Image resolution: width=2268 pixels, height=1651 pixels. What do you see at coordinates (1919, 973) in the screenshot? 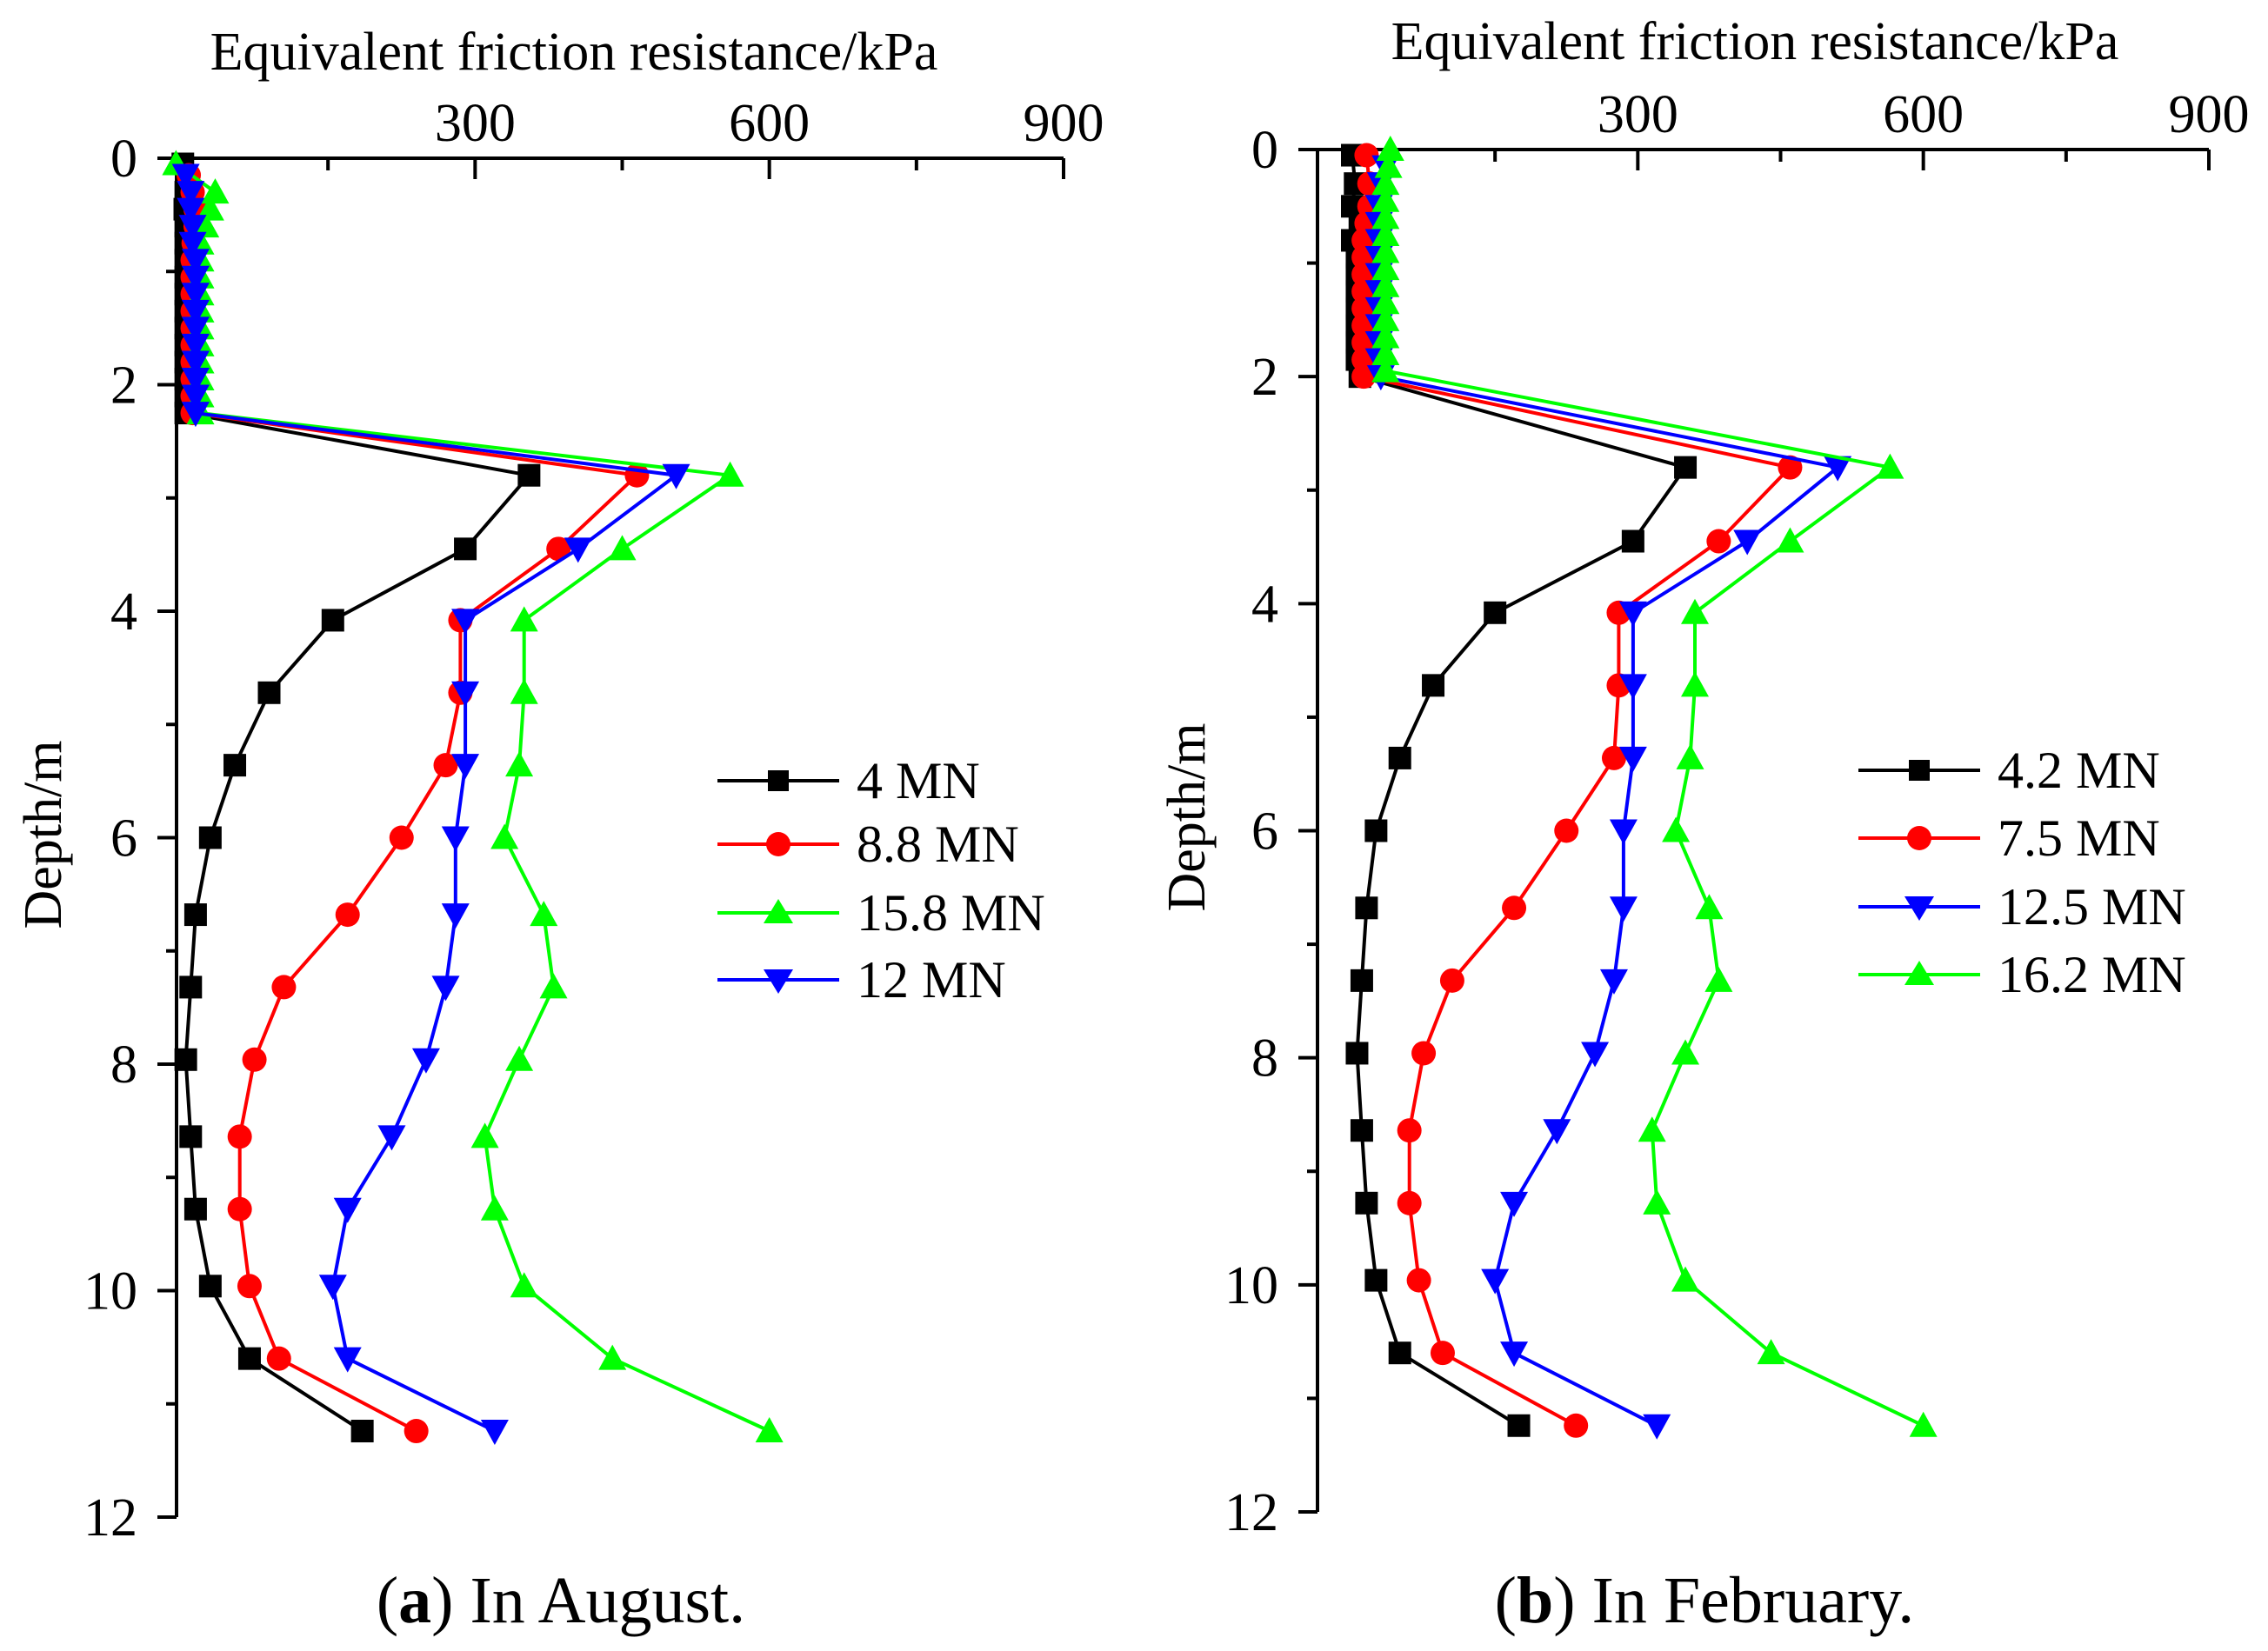
I see `legend-marker-triangle-up` at bounding box center [1919, 973].